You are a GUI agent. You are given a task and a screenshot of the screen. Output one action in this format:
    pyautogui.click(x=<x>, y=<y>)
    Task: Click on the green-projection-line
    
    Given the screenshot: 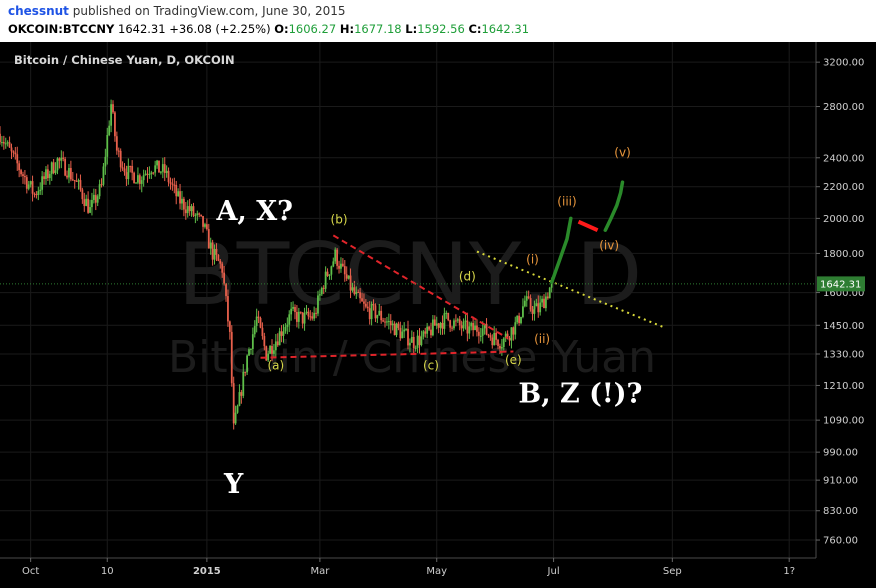 What is the action you would take?
    pyautogui.click(x=561, y=250)
    